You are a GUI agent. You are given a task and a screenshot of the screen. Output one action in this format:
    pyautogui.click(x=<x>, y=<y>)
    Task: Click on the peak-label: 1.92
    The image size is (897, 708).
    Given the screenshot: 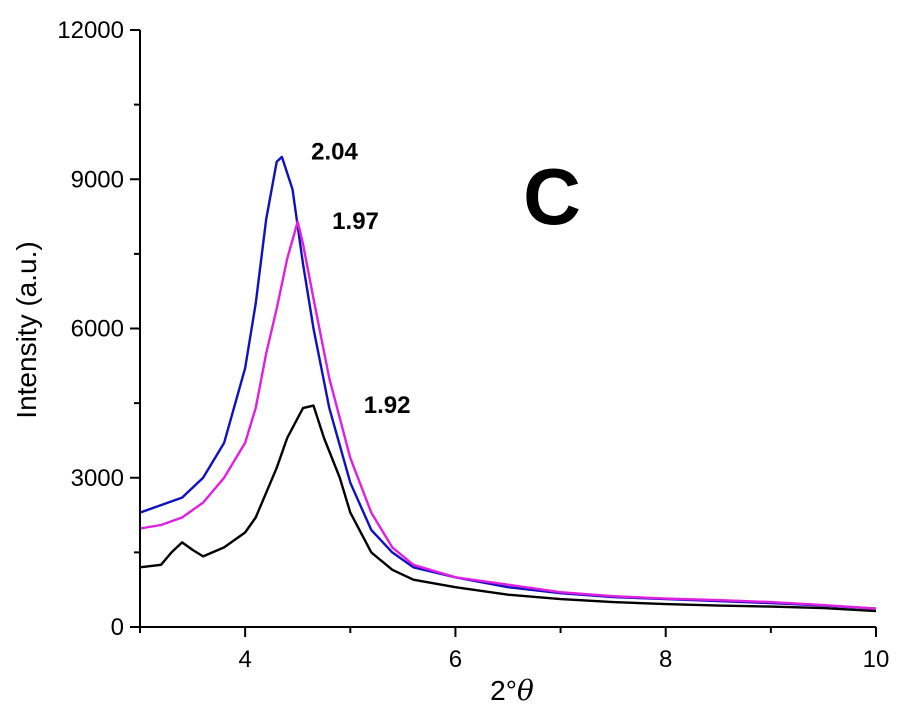 What is the action you would take?
    pyautogui.click(x=387, y=405)
    